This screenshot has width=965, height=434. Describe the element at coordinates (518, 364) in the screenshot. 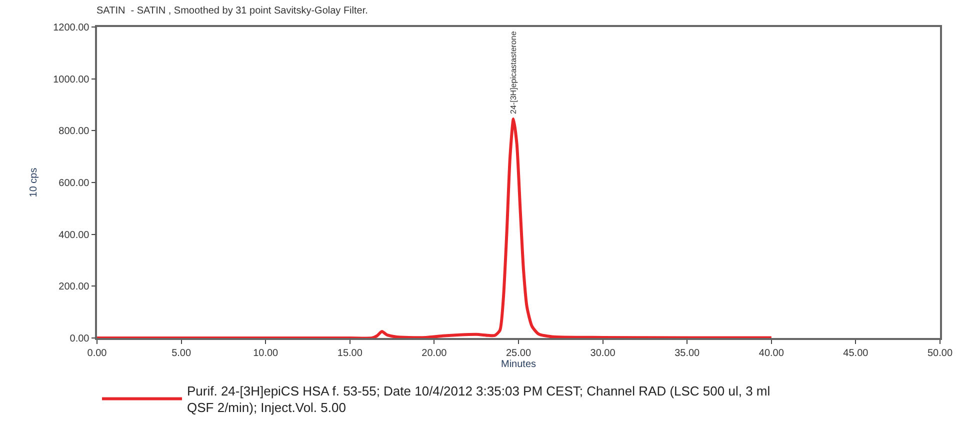

I see `x-axis-title: Minutes` at that location.